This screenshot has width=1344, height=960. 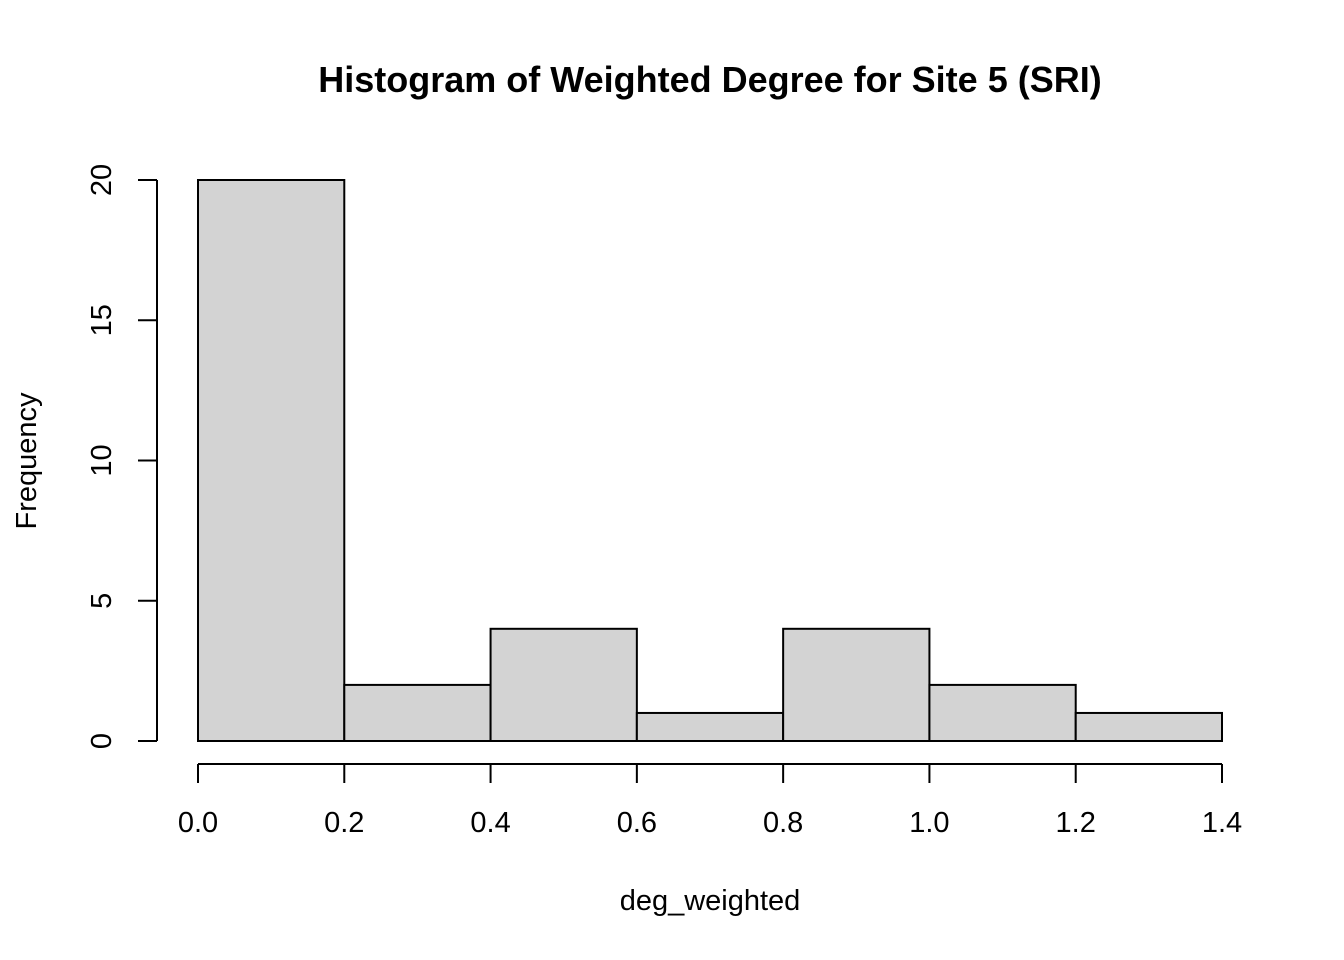 What do you see at coordinates (198, 823) in the screenshot?
I see `x-tick-label: 0.0` at bounding box center [198, 823].